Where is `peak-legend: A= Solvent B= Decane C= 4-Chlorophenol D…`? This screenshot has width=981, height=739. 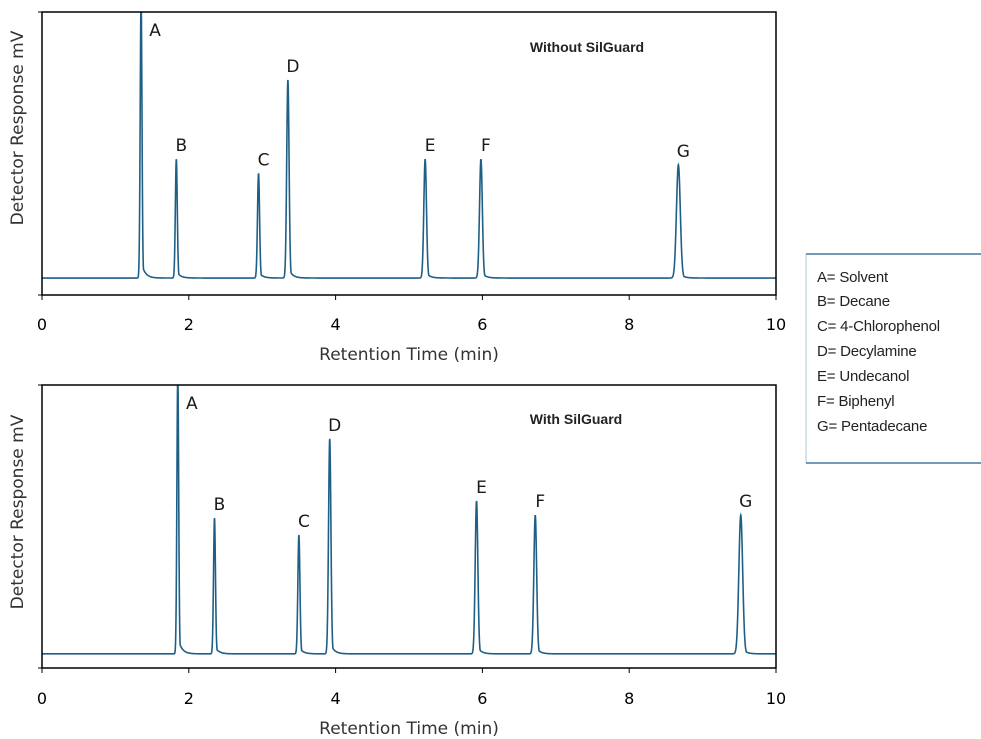 peak-legend: A= Solvent B= Decane C= 4-Chlorophenol D… is located at coordinates (893, 358).